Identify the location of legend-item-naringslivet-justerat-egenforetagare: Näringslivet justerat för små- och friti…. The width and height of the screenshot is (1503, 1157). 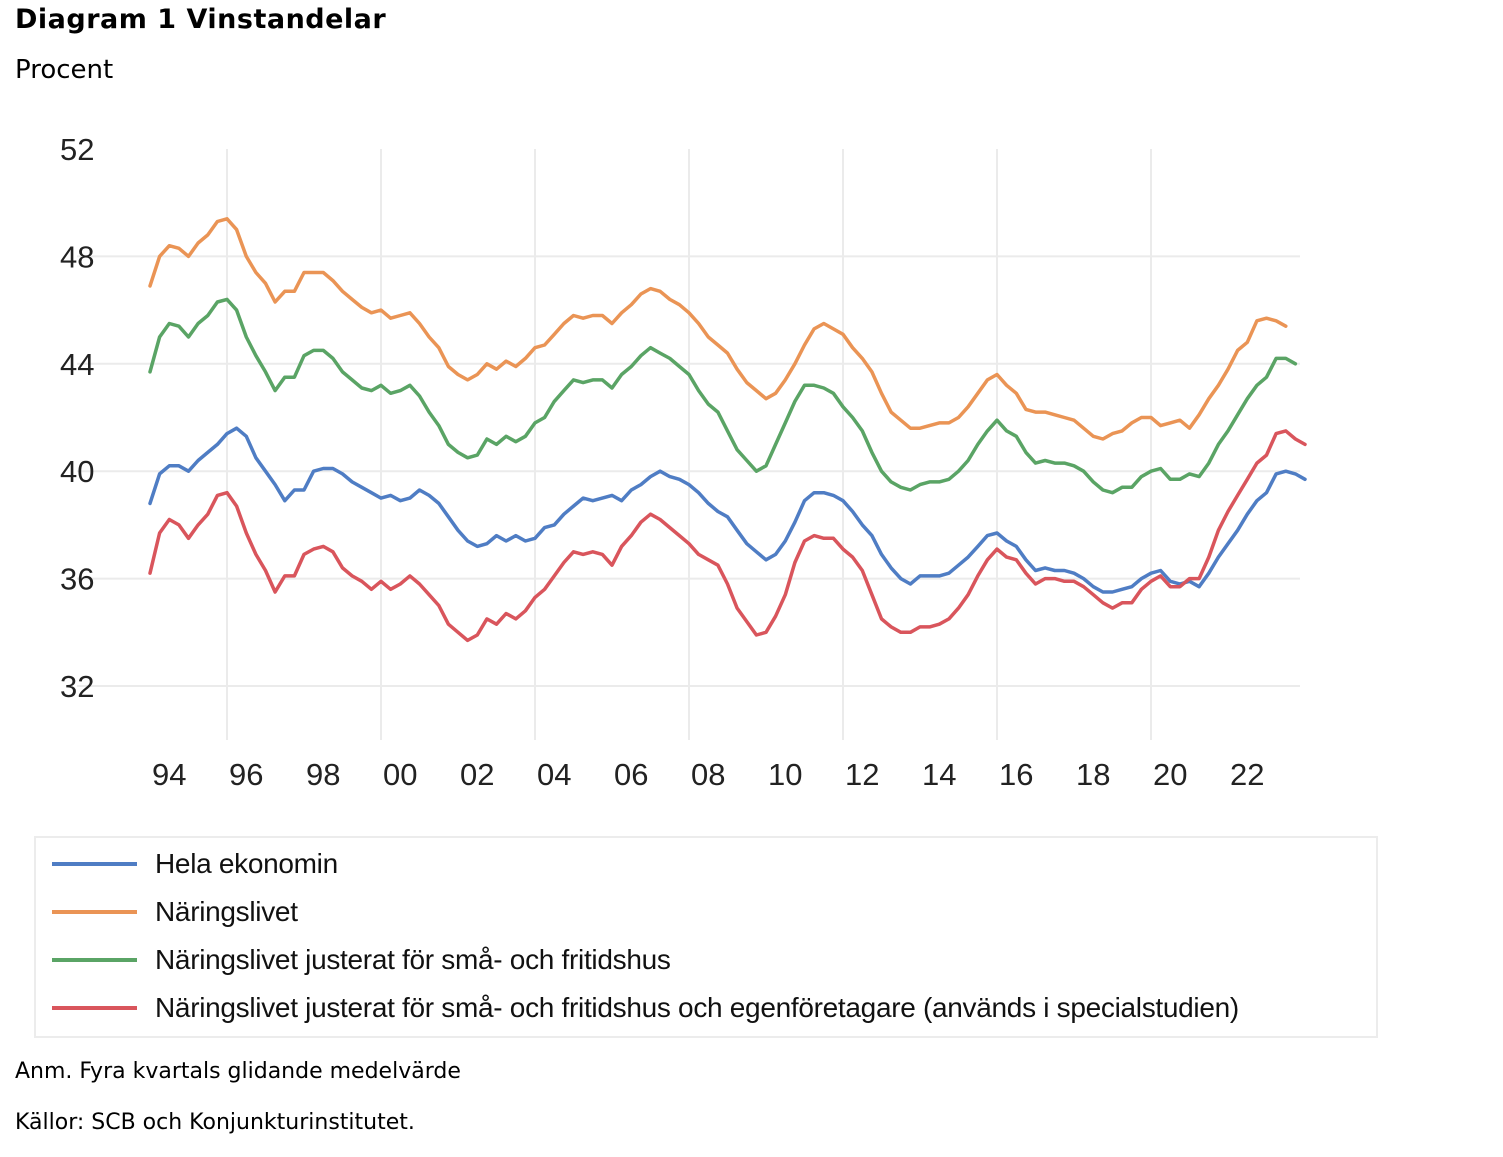
(645, 1008).